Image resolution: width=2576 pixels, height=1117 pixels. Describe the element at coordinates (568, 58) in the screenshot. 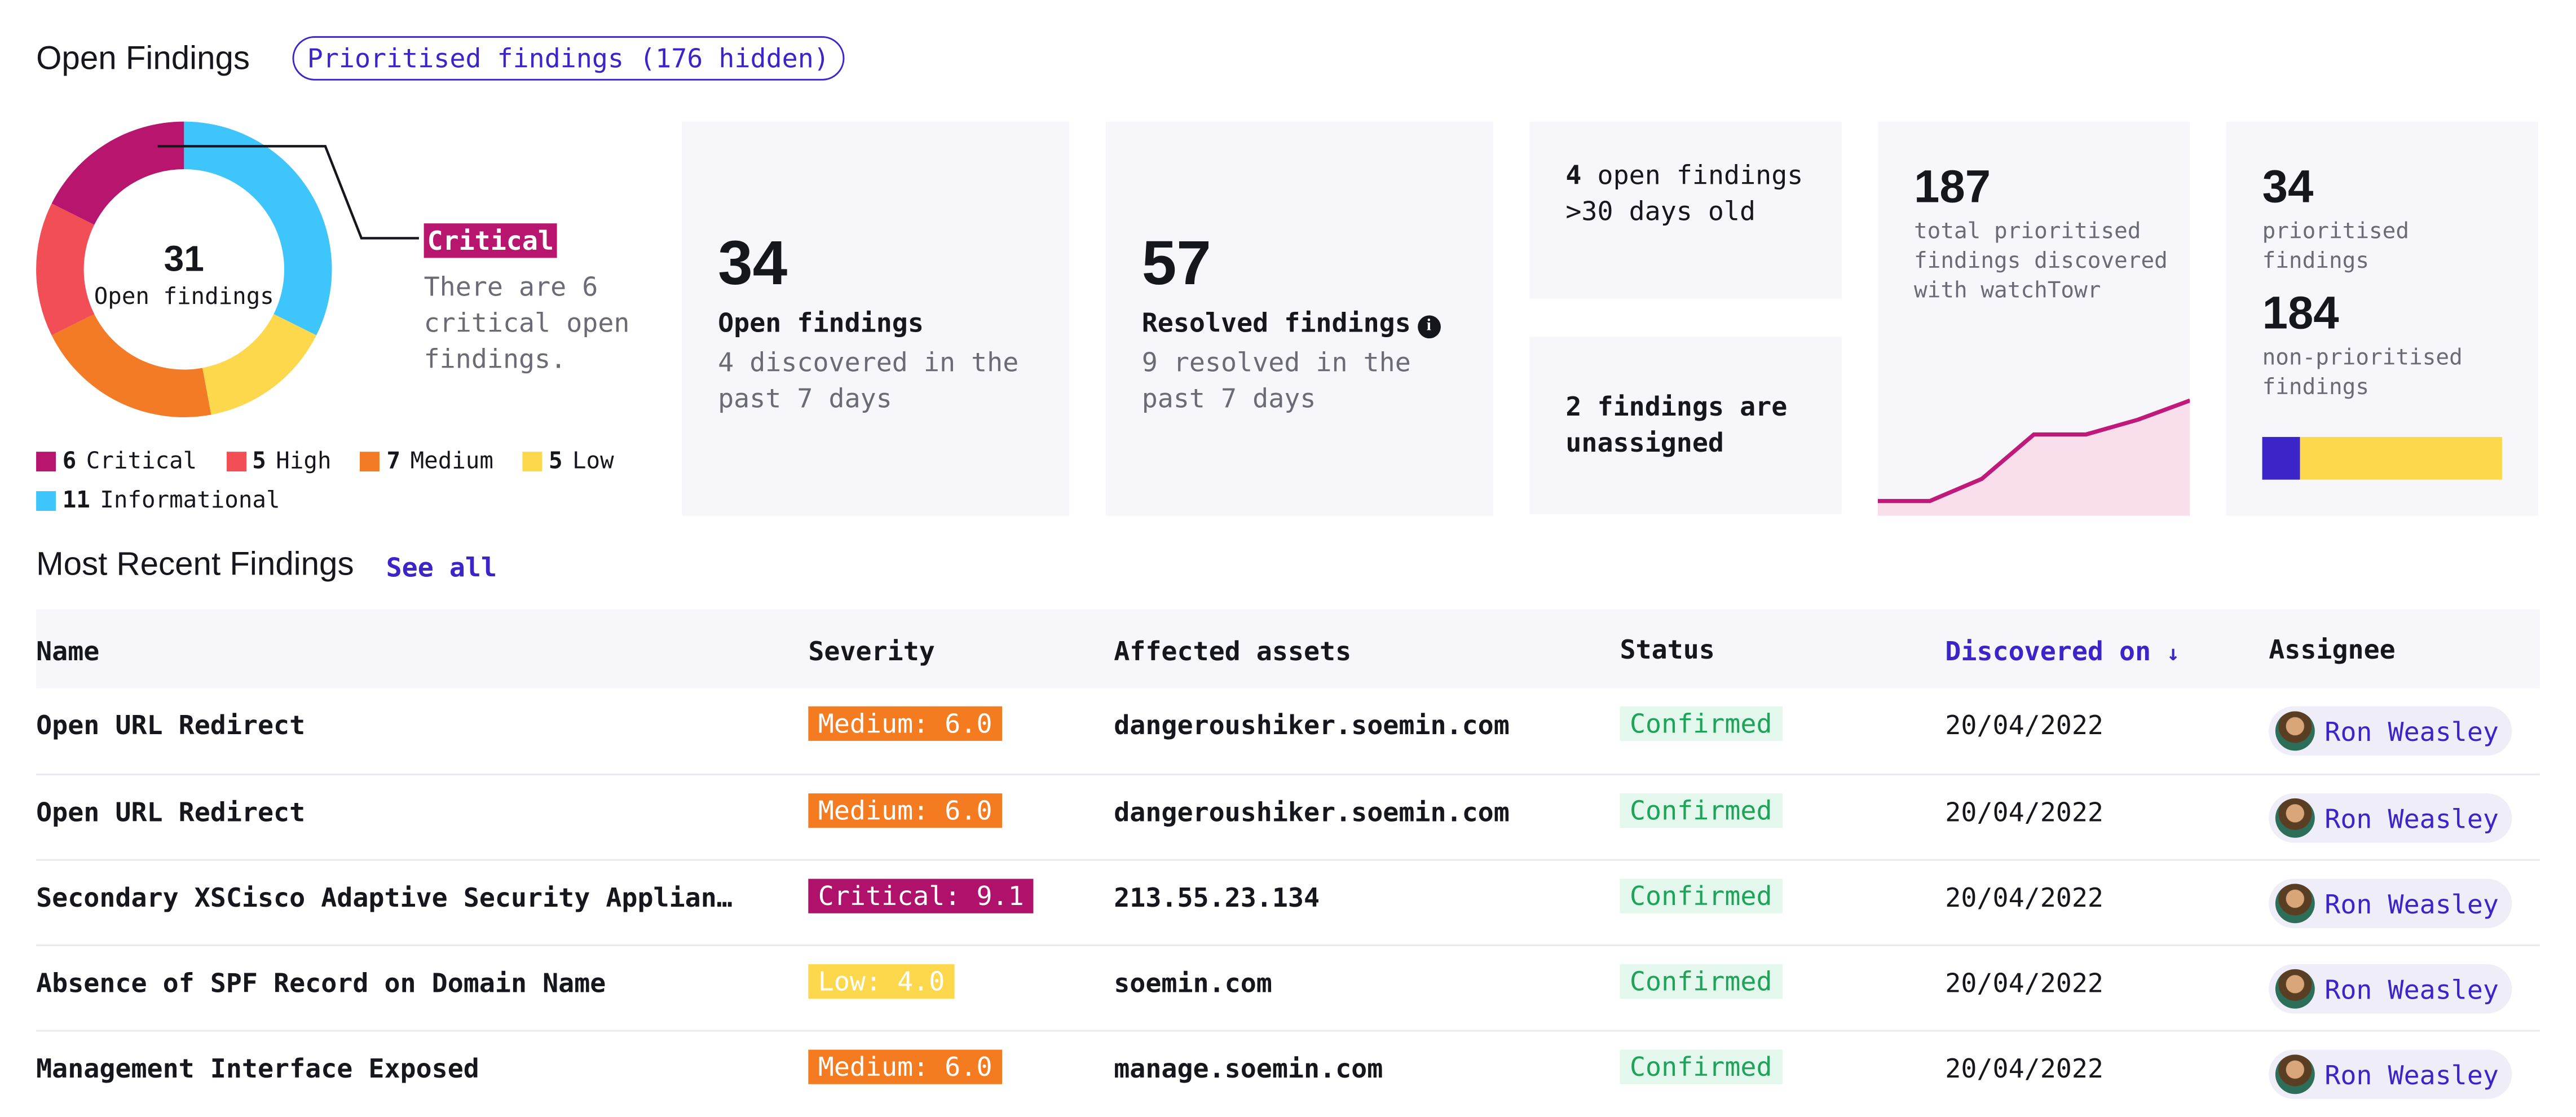

I see `prioritised-findings-chip: Prioritised findings (176 hidden)` at that location.